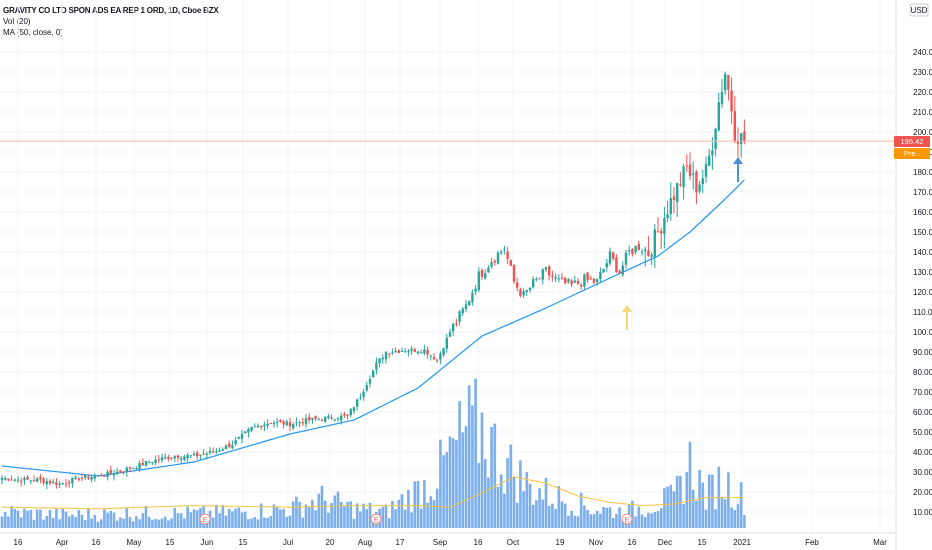 This screenshot has height=550, width=932. What do you see at coordinates (440, 542) in the screenshot?
I see `time-tick-label: Sep` at bounding box center [440, 542].